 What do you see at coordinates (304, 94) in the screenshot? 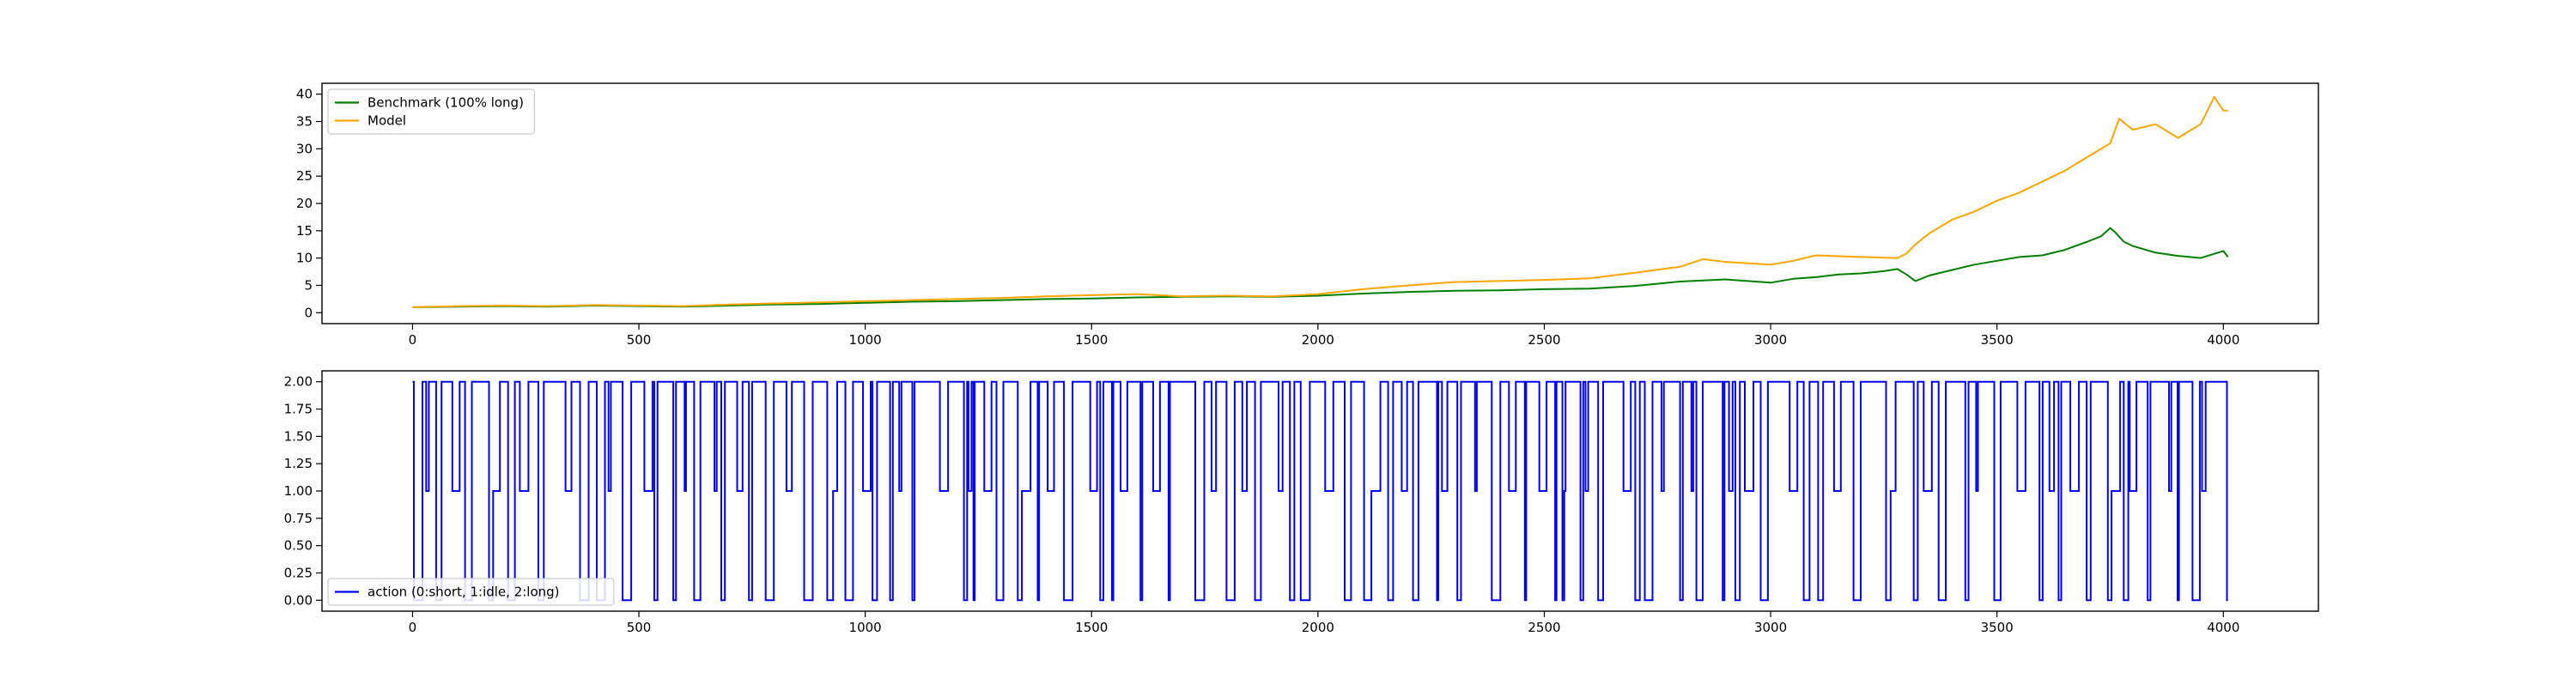
I see `top-y-tick-label: 40` at bounding box center [304, 94].